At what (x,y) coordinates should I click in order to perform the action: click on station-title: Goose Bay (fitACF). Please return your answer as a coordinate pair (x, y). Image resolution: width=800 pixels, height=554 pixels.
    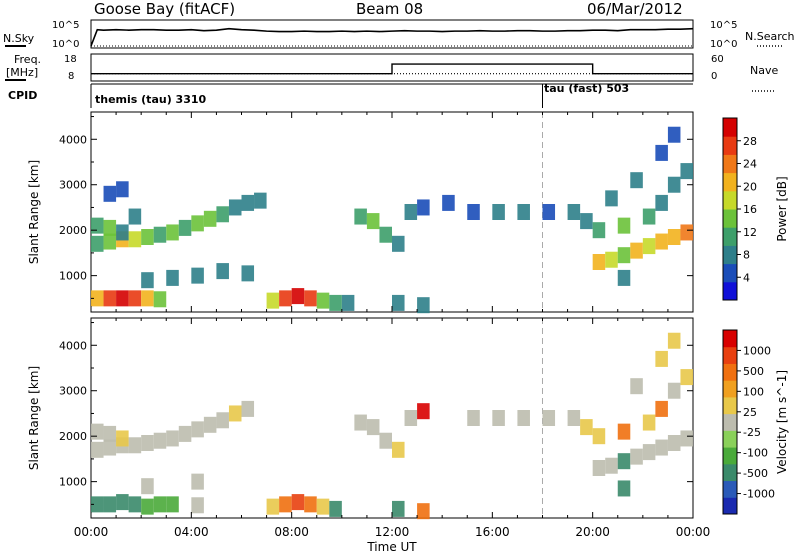
    Looking at the image, I should click on (165, 9).